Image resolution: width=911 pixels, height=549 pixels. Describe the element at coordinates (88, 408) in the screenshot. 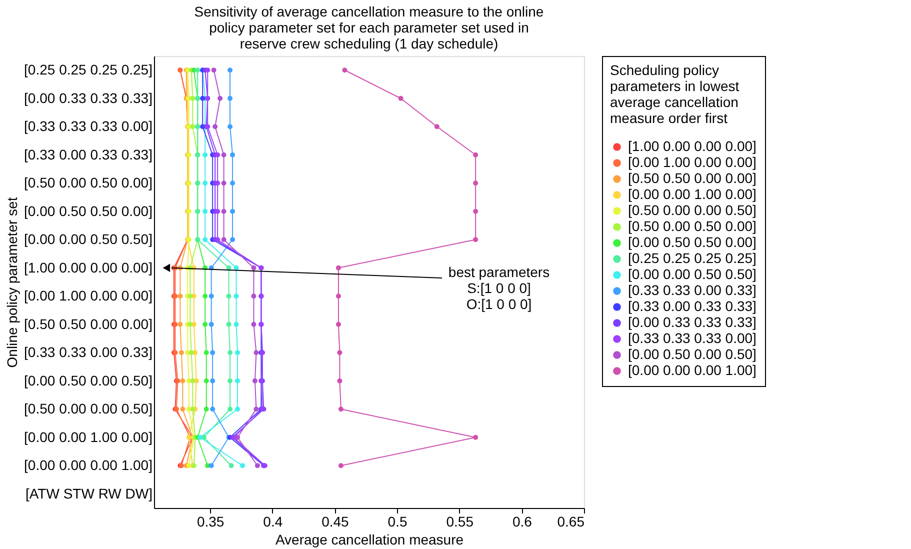

I see `y-tick-label: [0.50 0.00 0.00 0.50]` at that location.